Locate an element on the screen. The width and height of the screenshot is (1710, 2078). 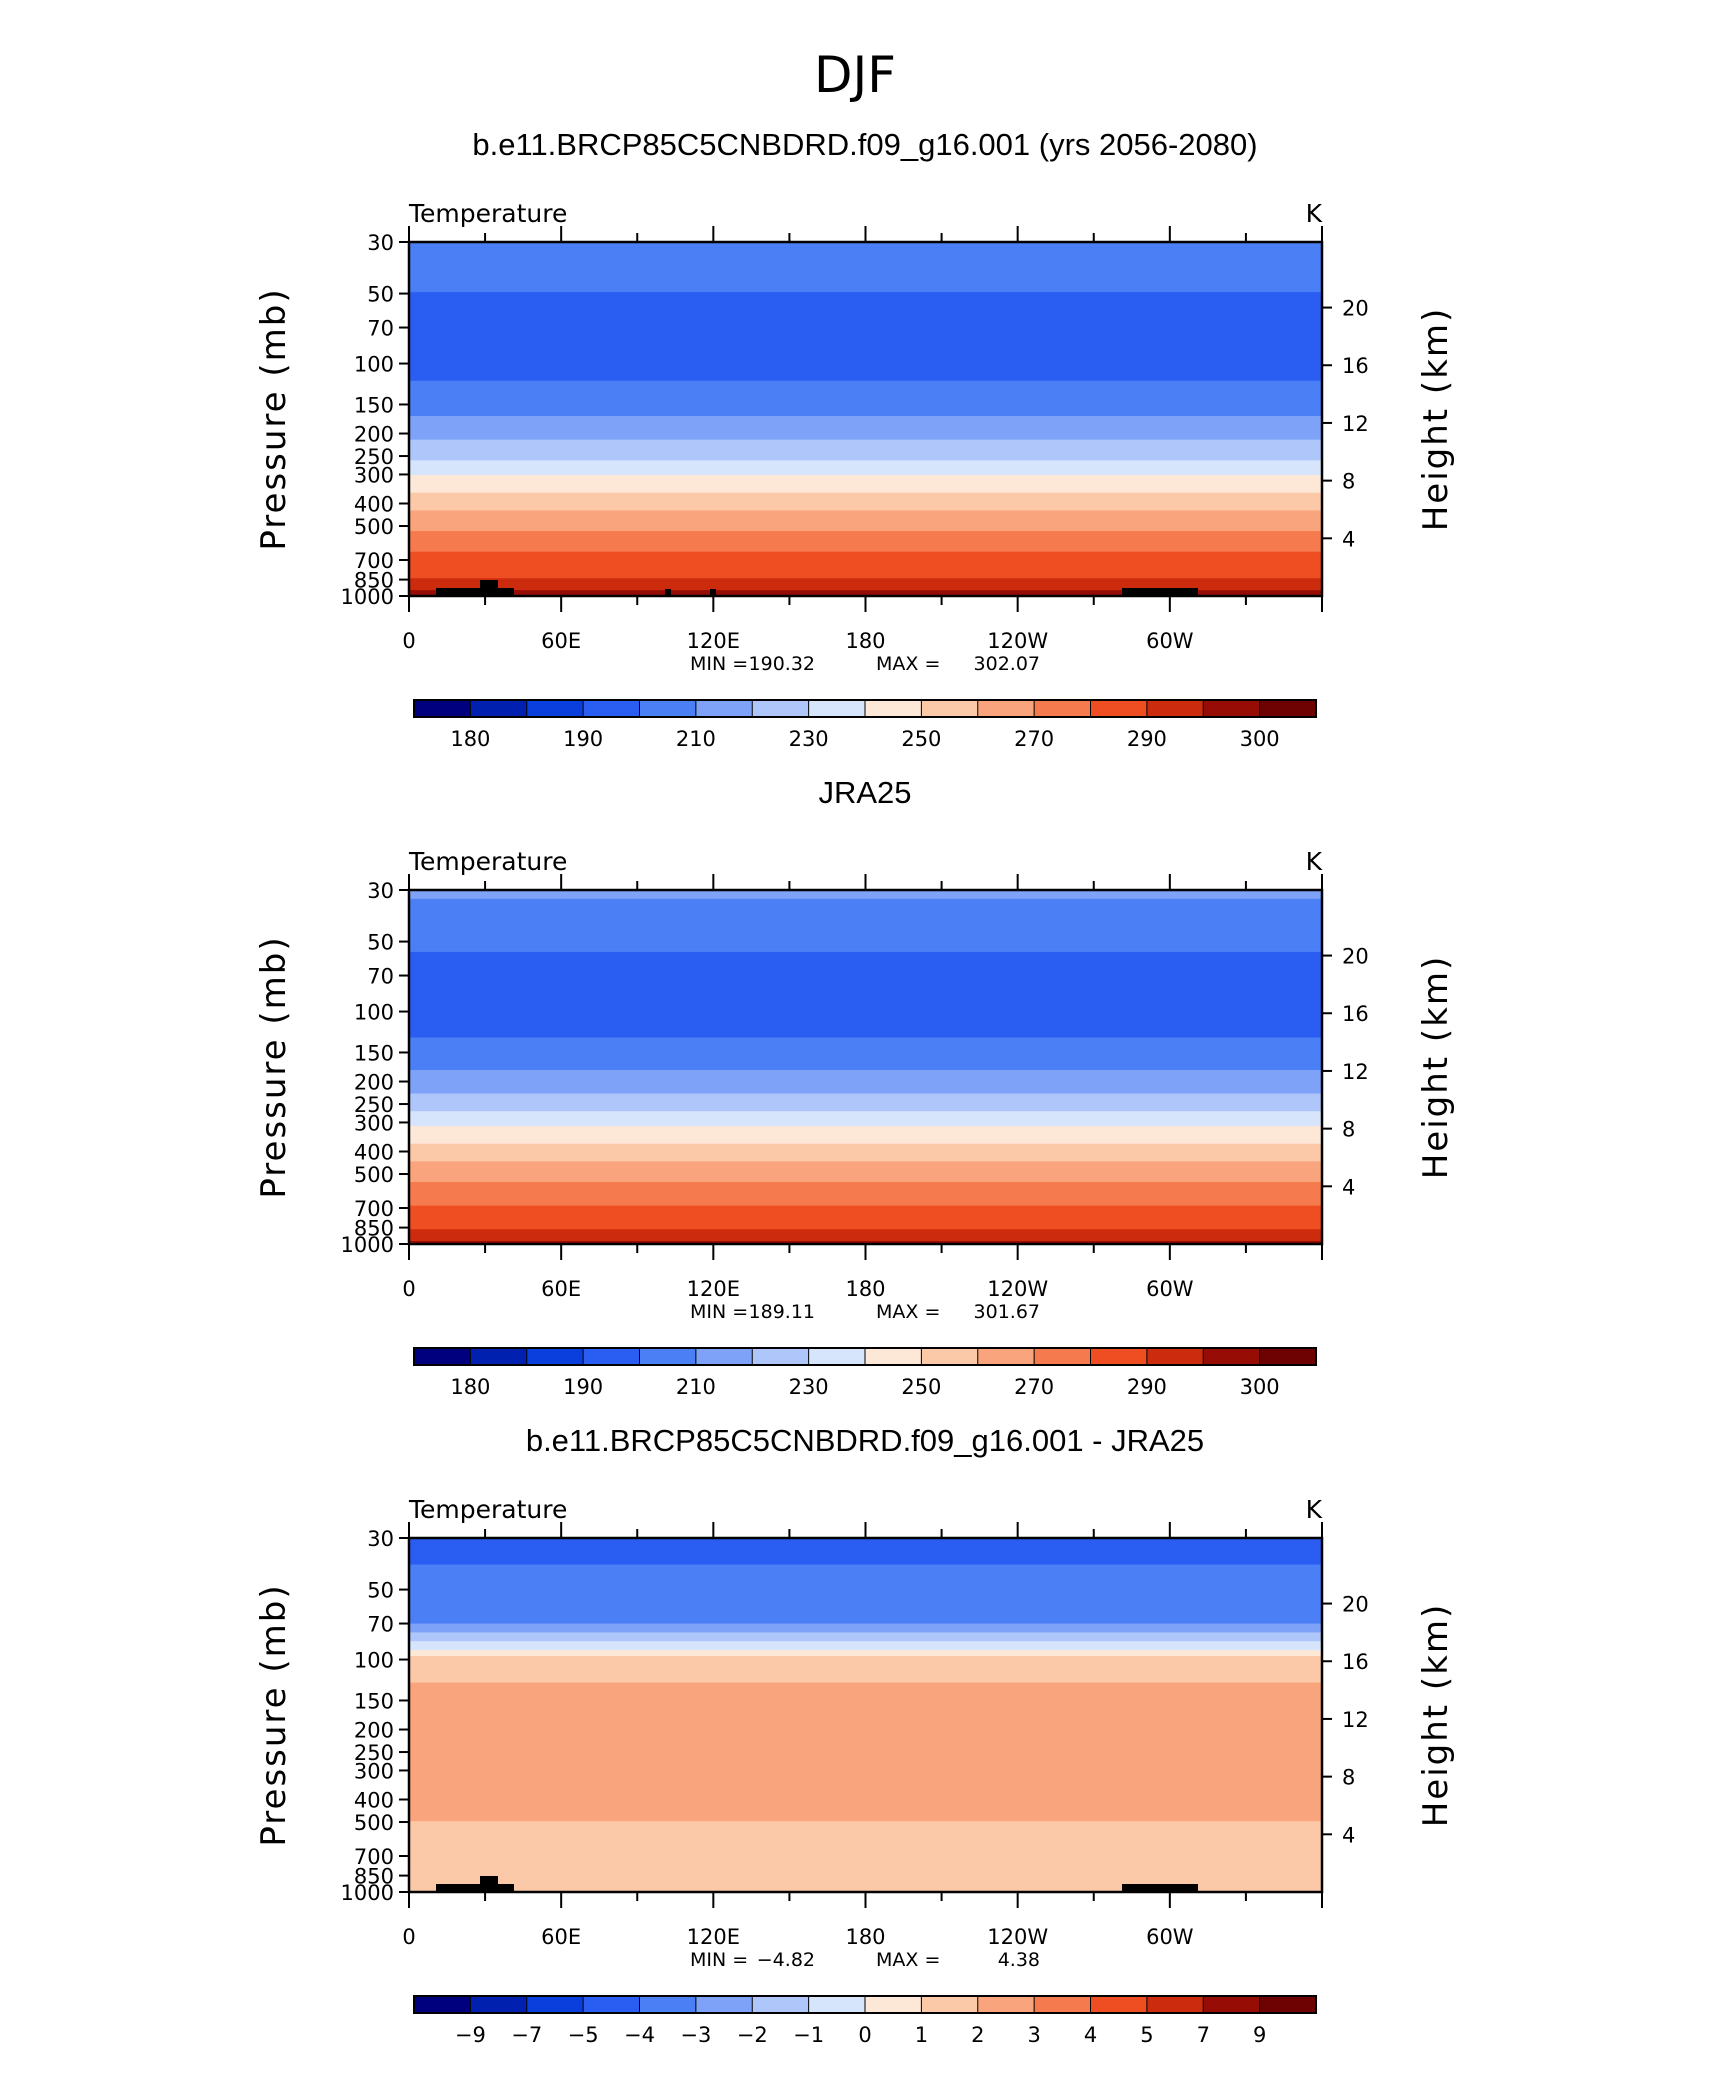
colorbar-tick-label: 2 is located at coordinates (977, 2035).